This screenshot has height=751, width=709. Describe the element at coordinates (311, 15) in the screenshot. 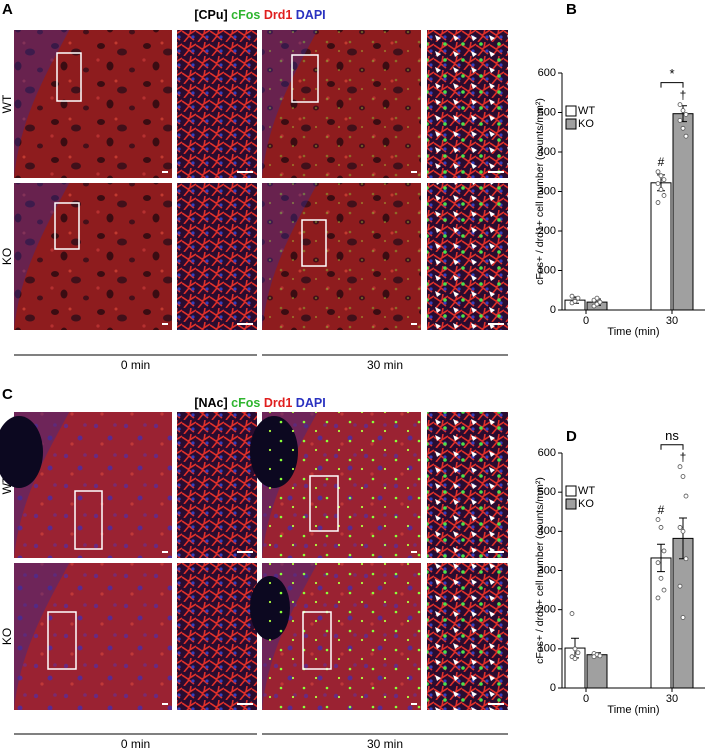

I see `stain: DAPI` at that location.